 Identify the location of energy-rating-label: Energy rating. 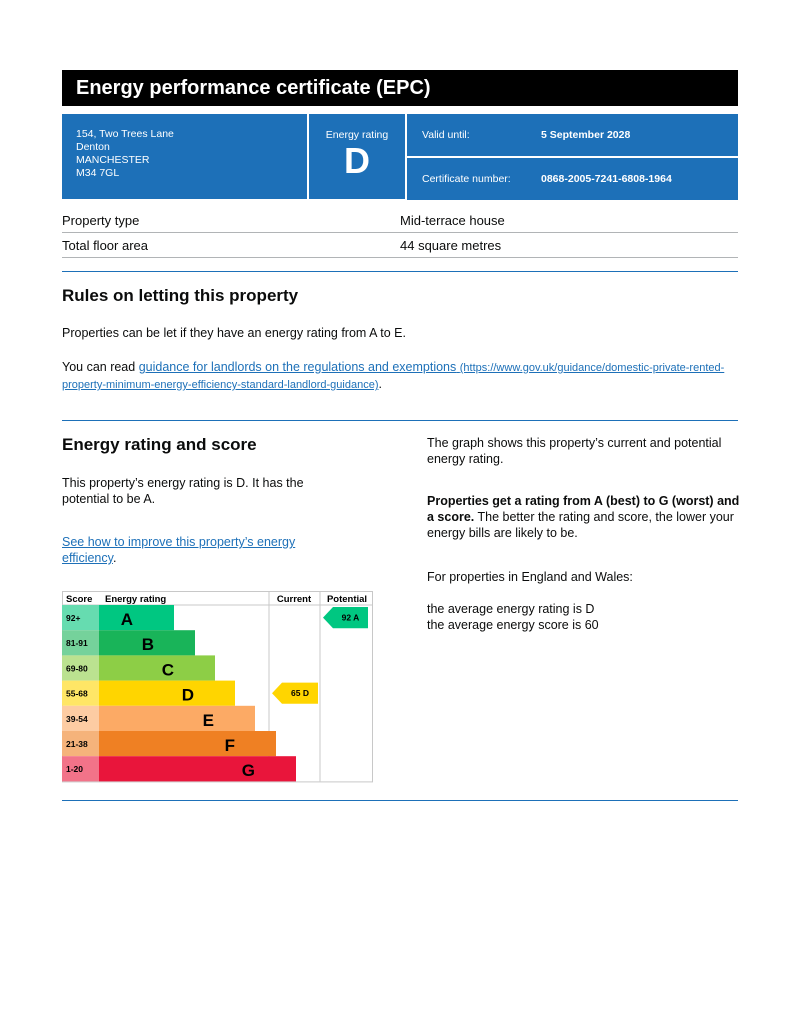
(357, 135).